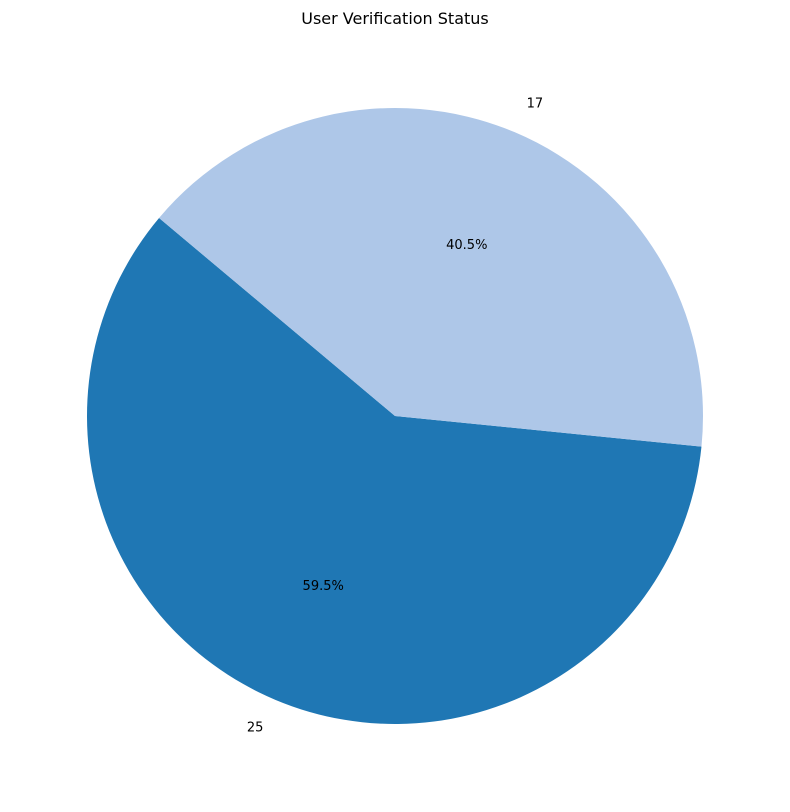 This screenshot has width=790, height=812. What do you see at coordinates (255, 728) in the screenshot?
I see `pie-slice-label-25: 25` at bounding box center [255, 728].